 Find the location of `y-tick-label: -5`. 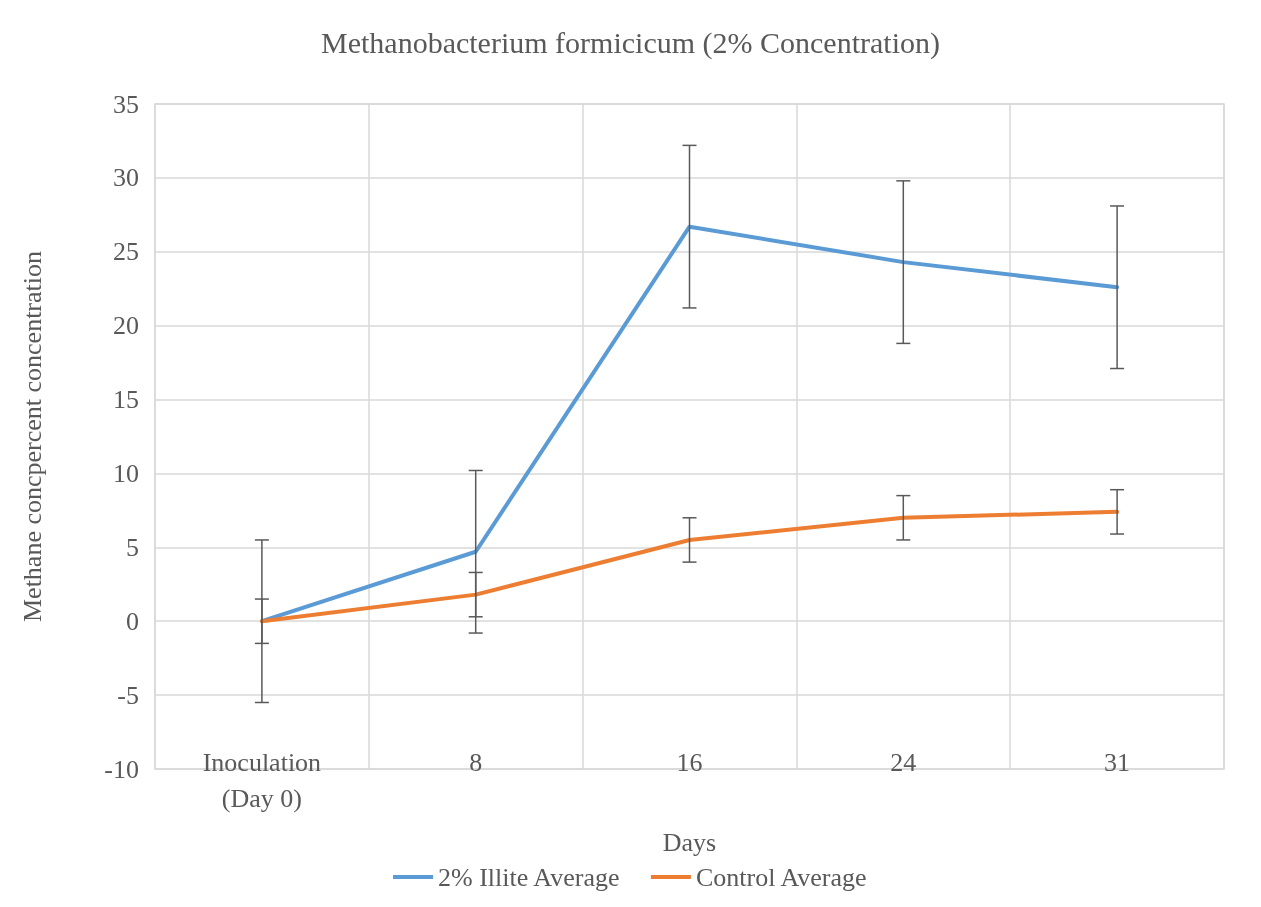

y-tick-label: -5 is located at coordinates (128, 695).